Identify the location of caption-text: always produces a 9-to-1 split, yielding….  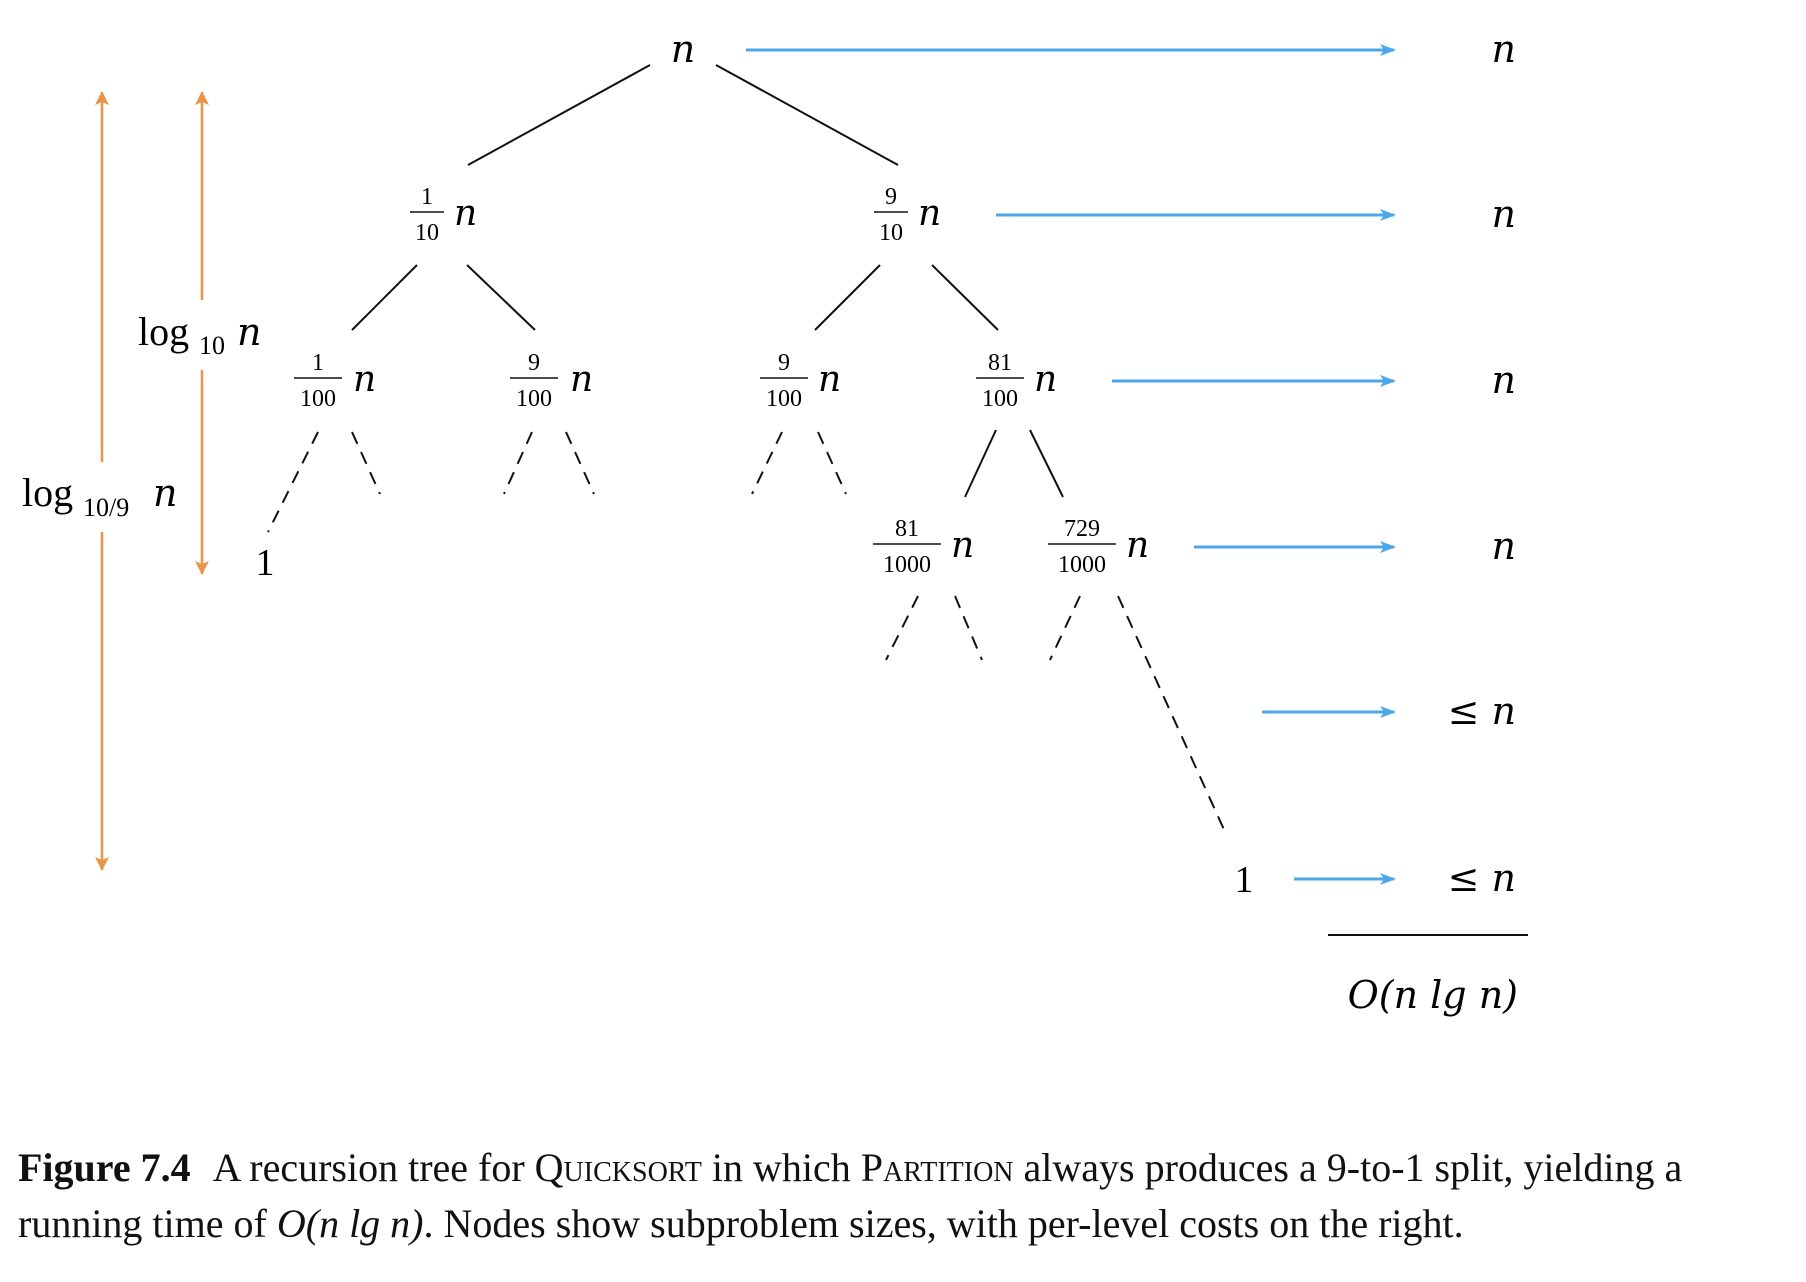
(850, 1195).